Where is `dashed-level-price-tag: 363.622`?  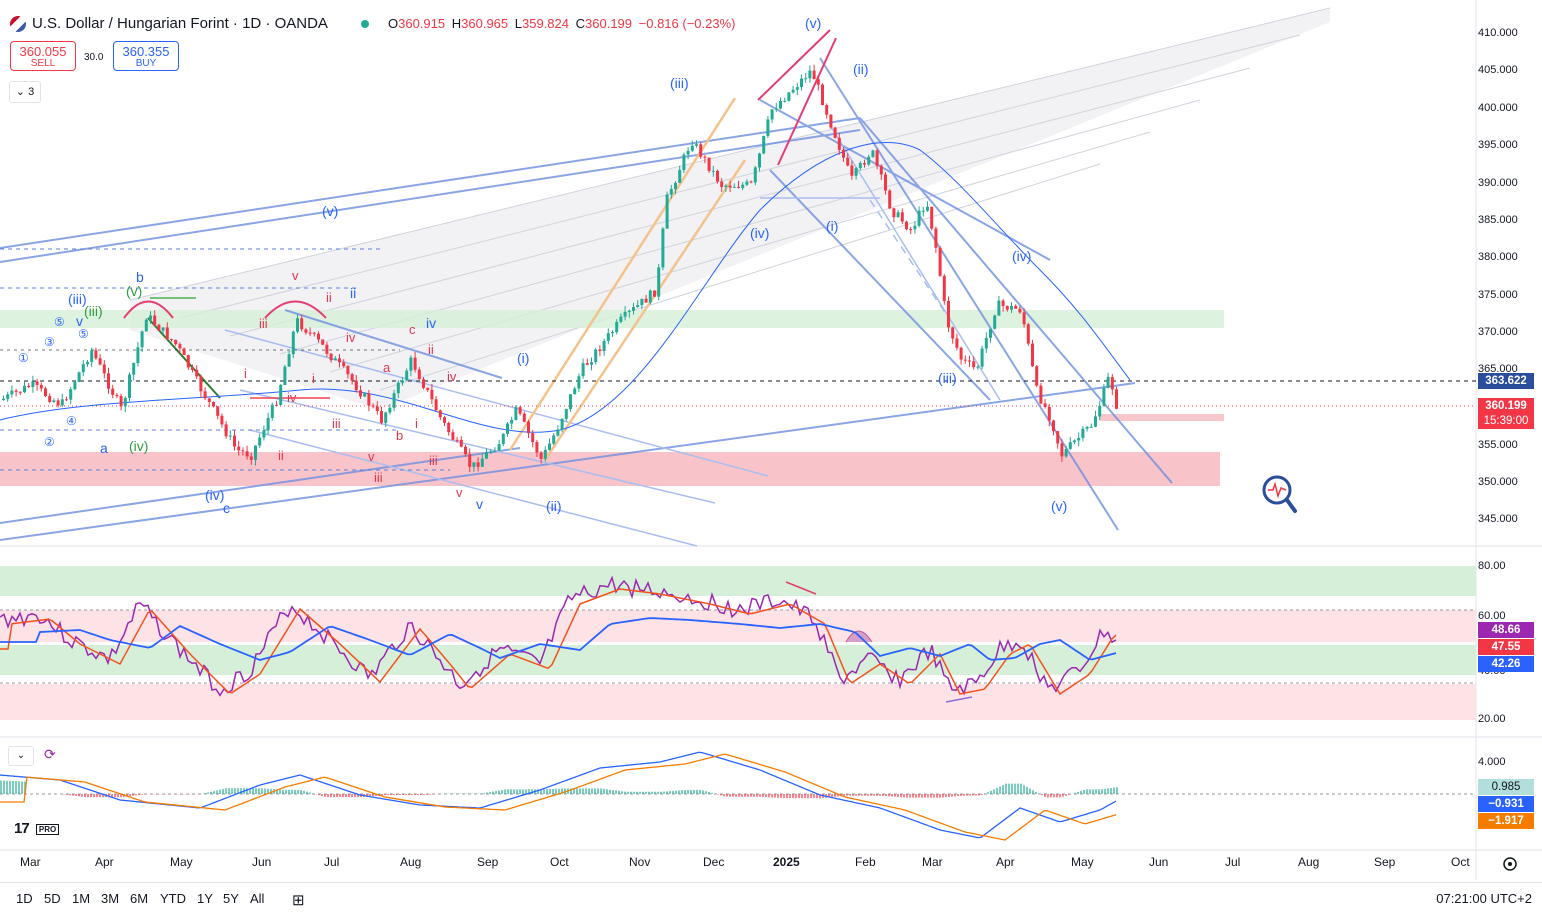
dashed-level-price-tag: 363.622 is located at coordinates (1506, 381).